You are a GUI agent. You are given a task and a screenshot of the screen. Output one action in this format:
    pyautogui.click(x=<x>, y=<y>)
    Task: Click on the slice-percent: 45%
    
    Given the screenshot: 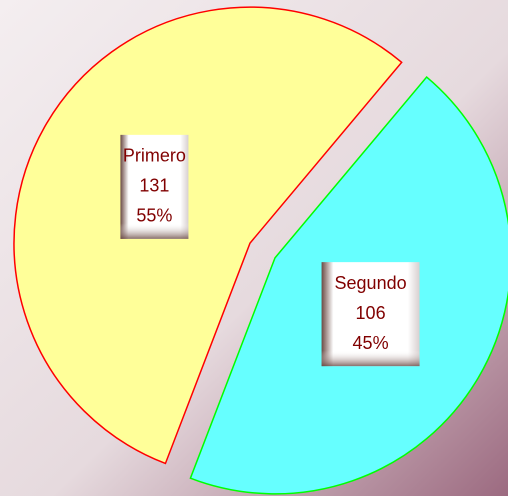 What is the action you would take?
    pyautogui.click(x=371, y=343)
    